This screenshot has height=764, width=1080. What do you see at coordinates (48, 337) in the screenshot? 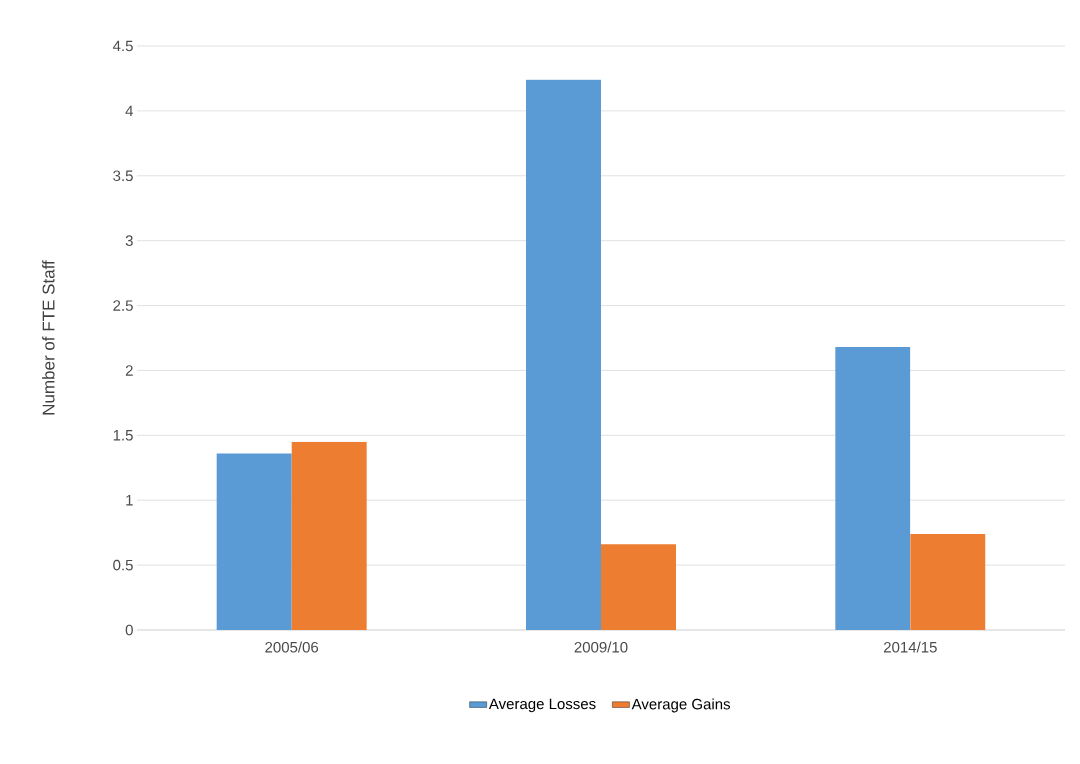
I see `y-axis-title: Number of FTE Staff` at bounding box center [48, 337].